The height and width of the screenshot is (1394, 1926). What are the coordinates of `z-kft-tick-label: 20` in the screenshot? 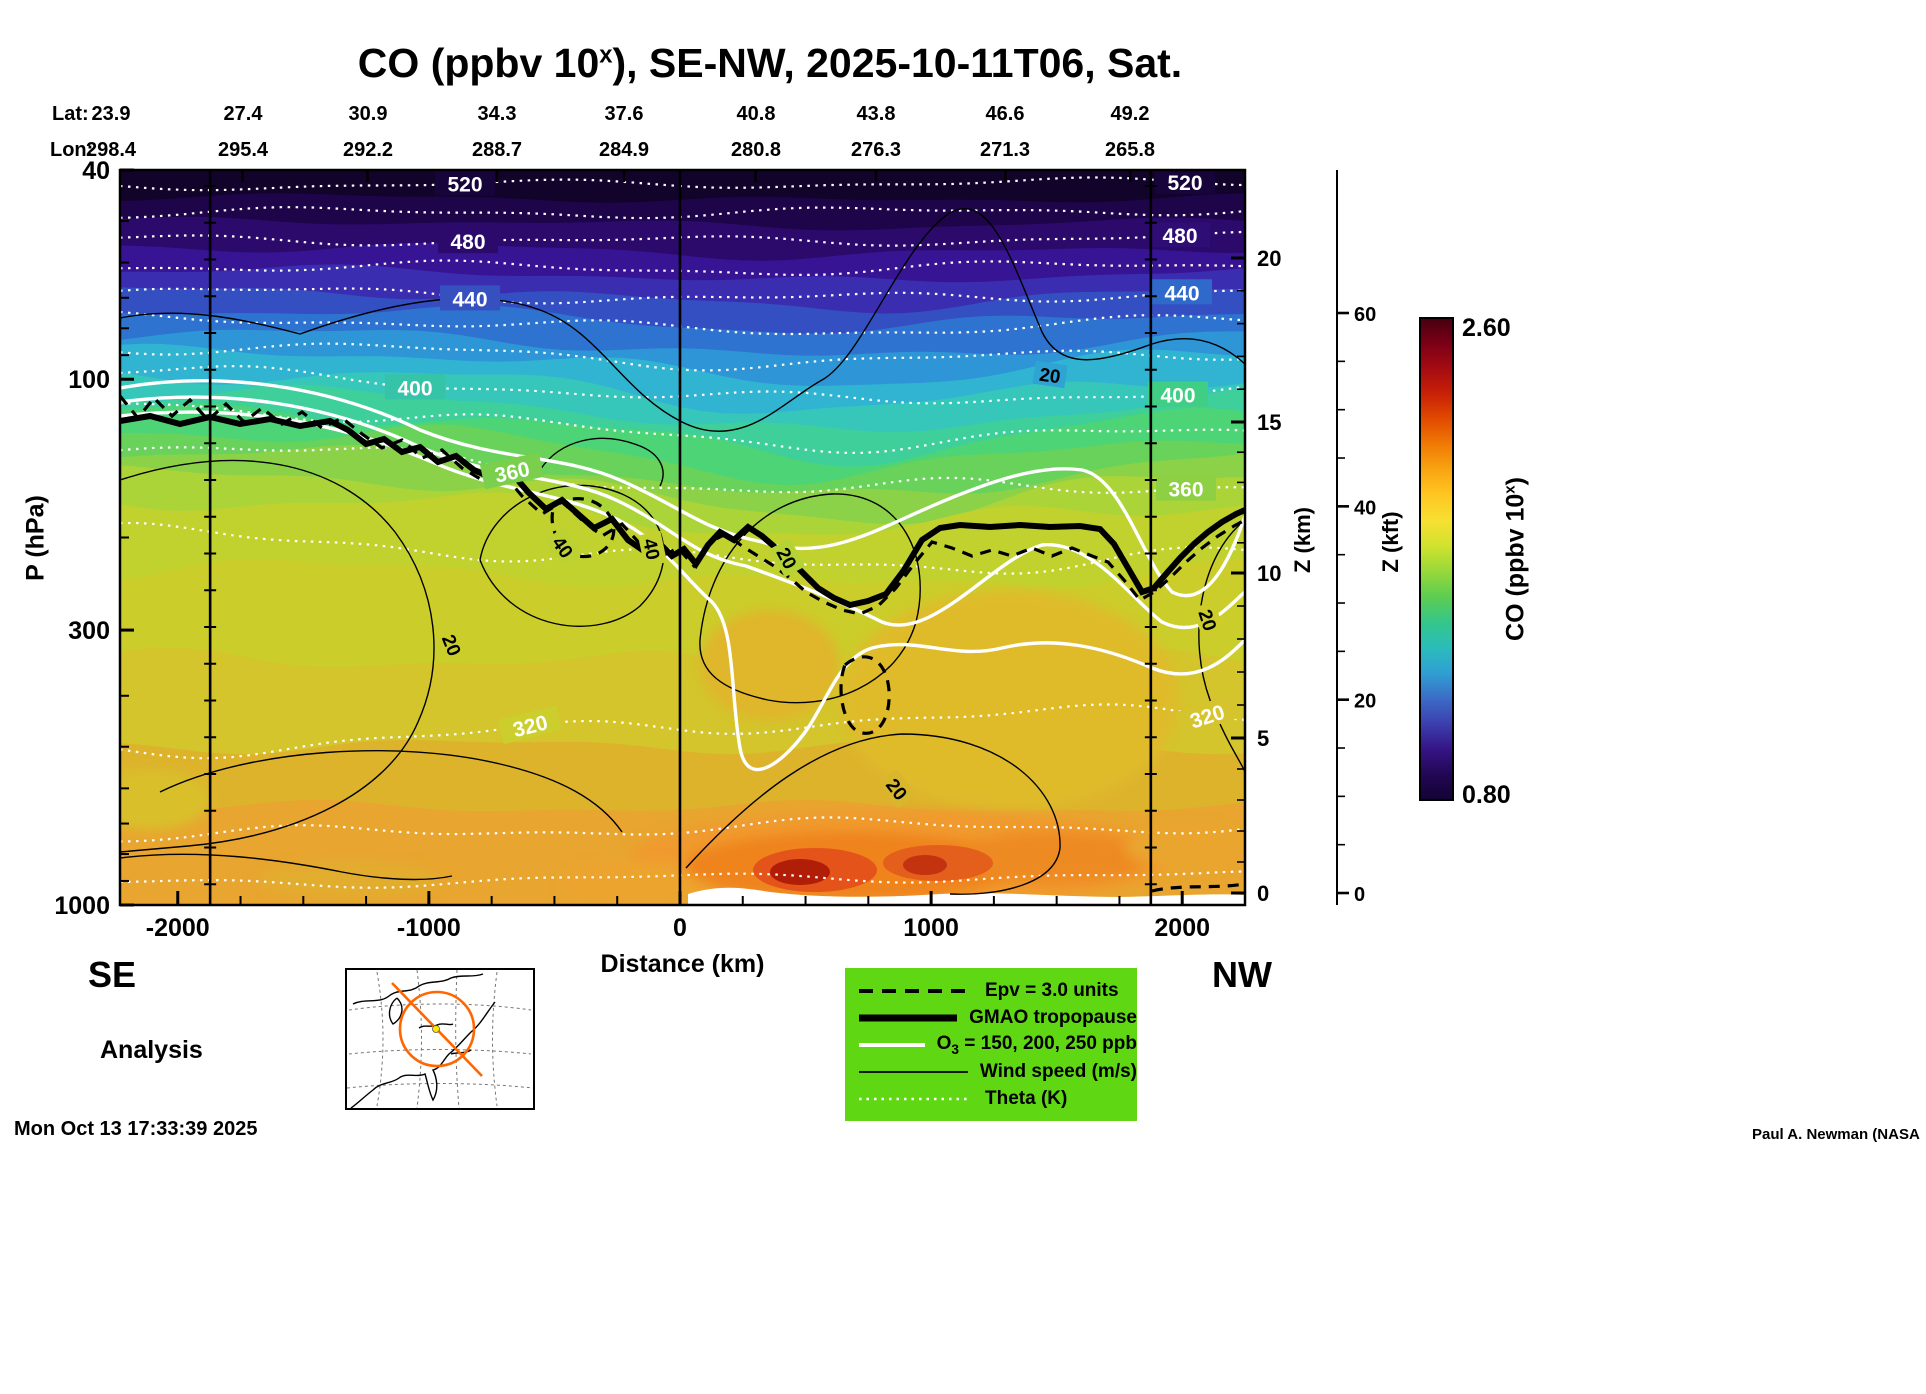 It's located at (1365, 702).